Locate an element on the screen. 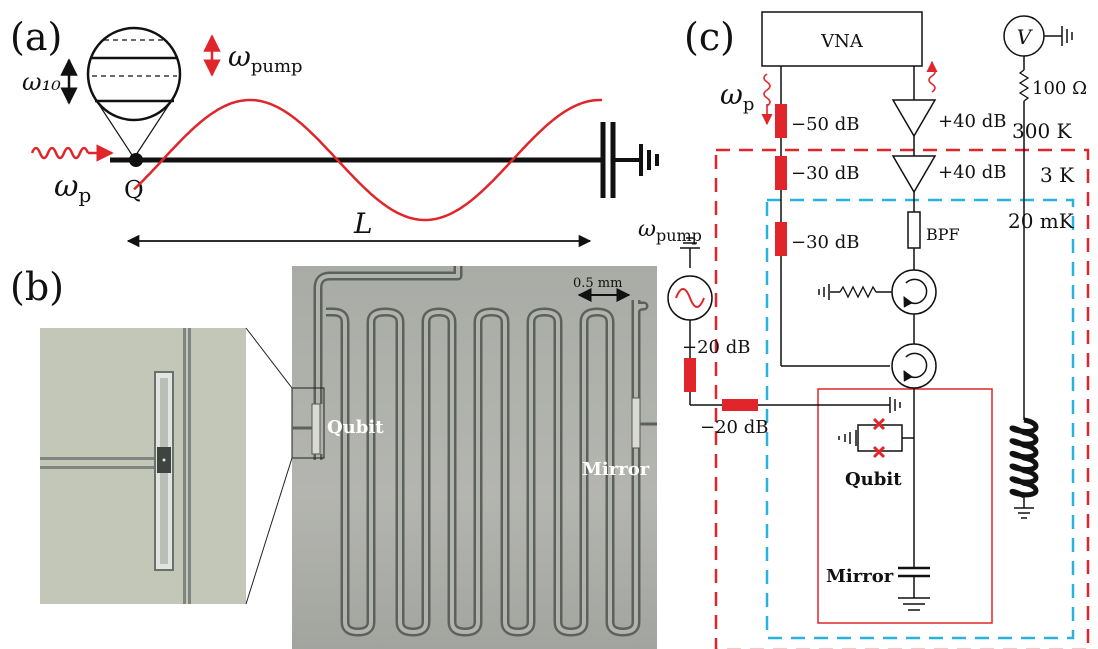  panel-b-label: (b) is located at coordinates (37, 287).